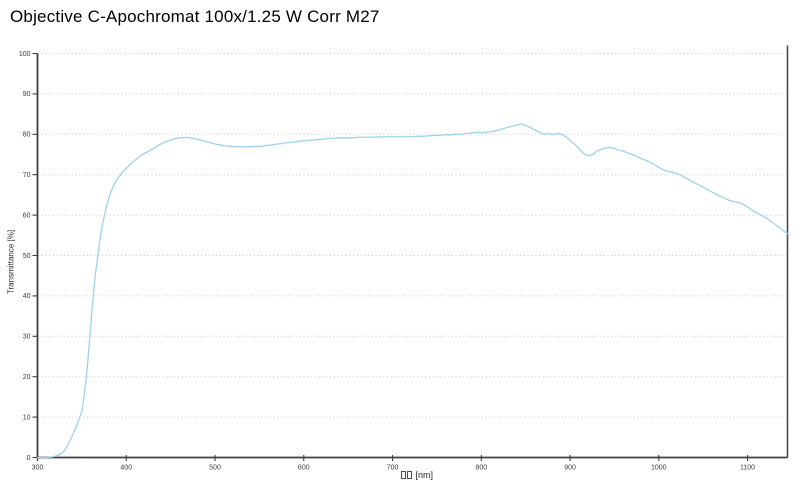  I want to click on svg-text: 400, so click(126, 468).